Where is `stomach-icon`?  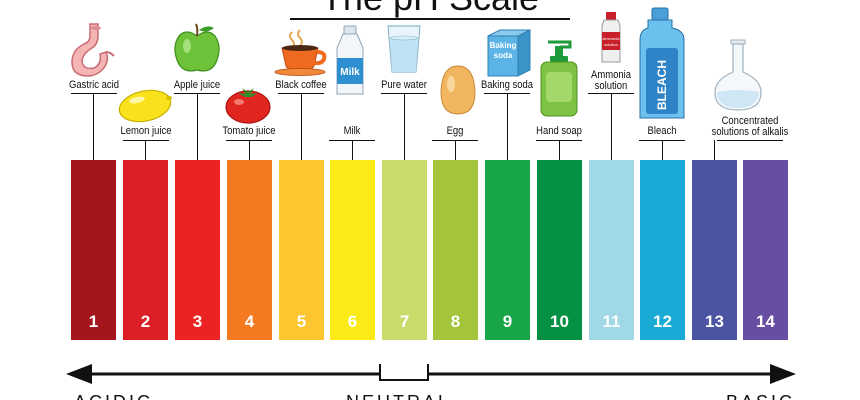
stomach-icon is located at coordinates (93, 50).